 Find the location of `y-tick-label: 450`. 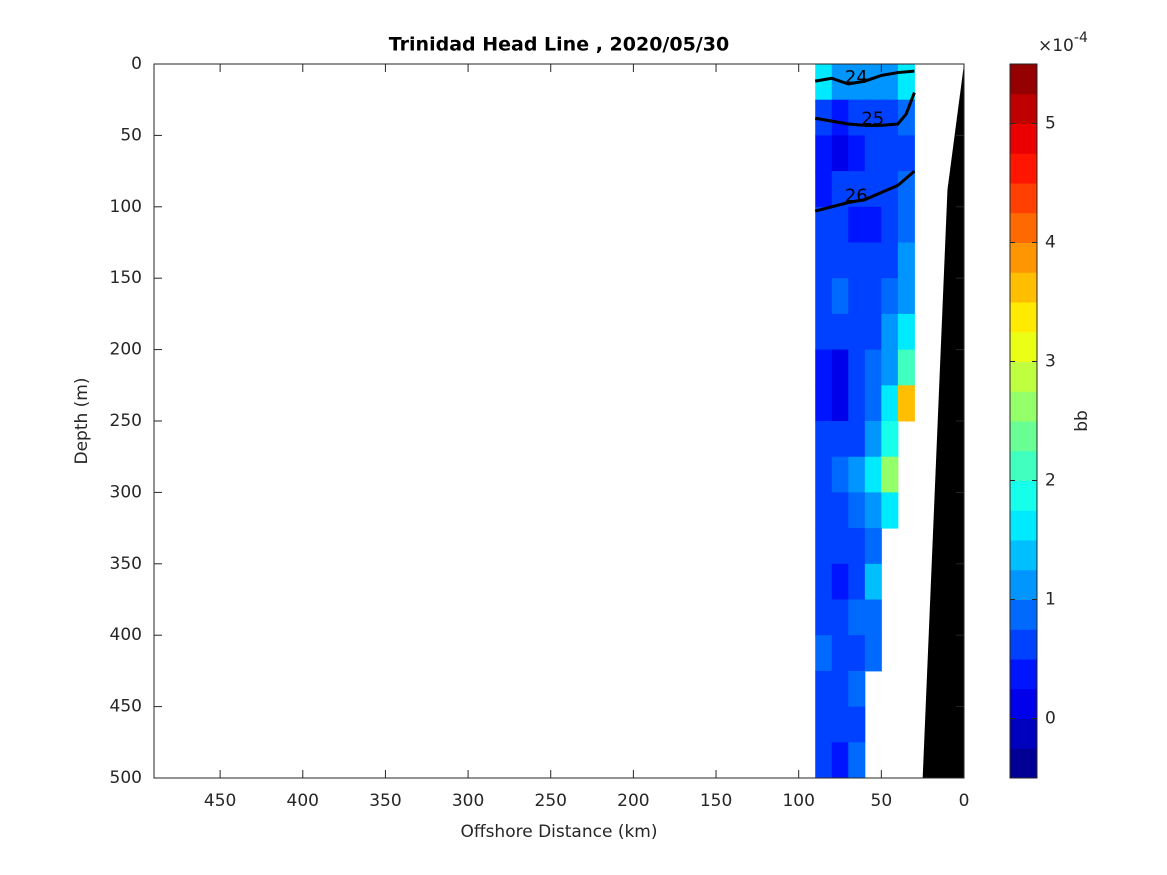

y-tick-label: 450 is located at coordinates (126, 707).